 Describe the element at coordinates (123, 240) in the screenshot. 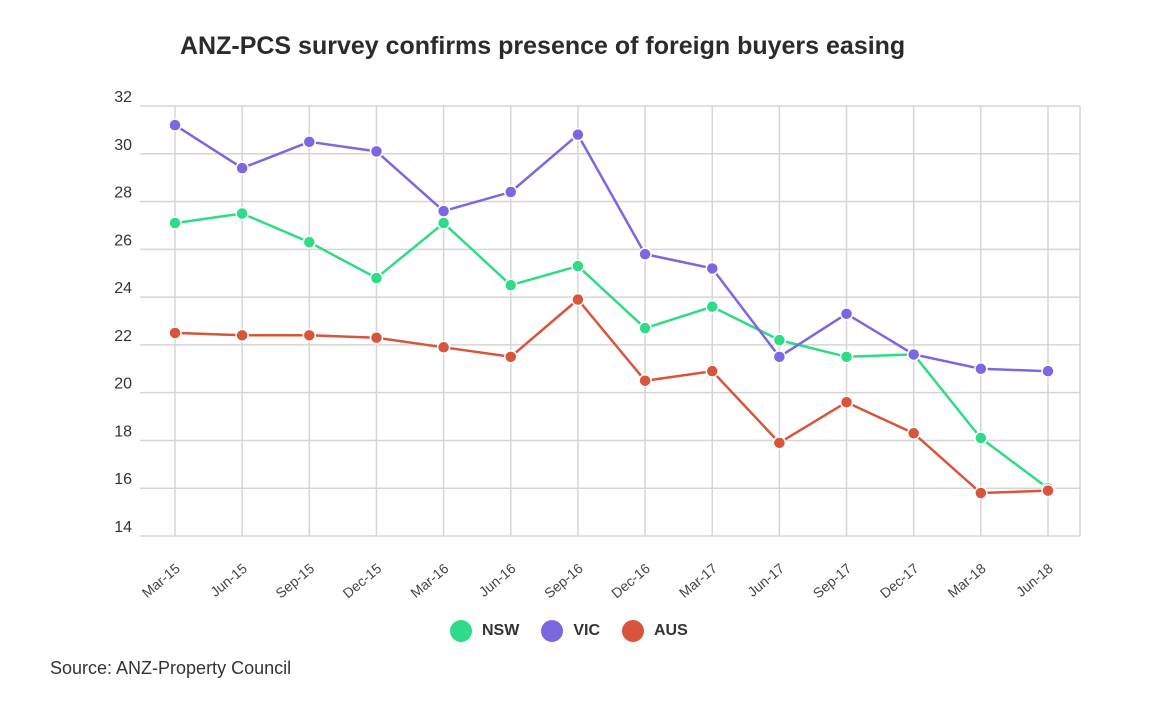

I see `y-tick-label: 26` at that location.